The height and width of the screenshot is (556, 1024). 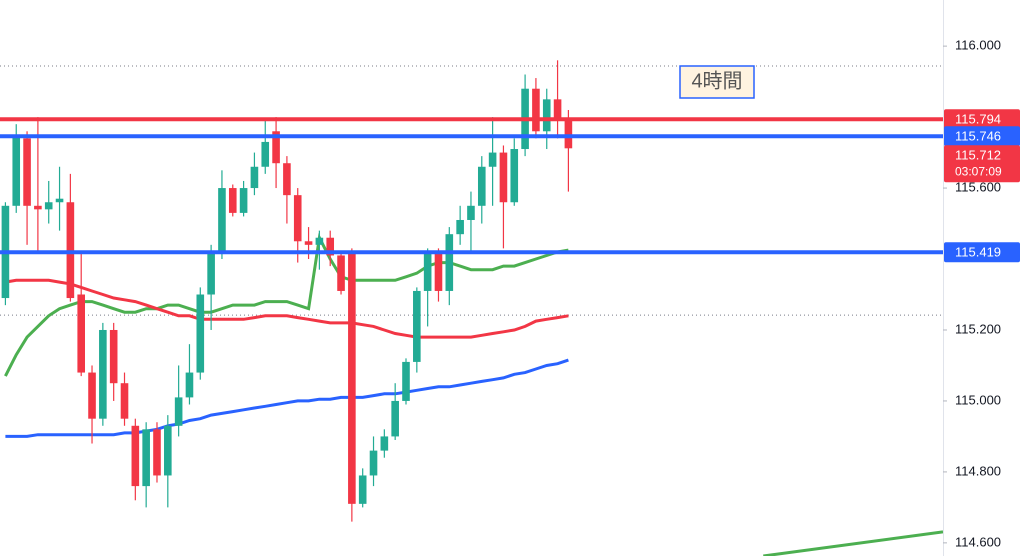 I want to click on countdown: 03:07:09, so click(x=978, y=171).